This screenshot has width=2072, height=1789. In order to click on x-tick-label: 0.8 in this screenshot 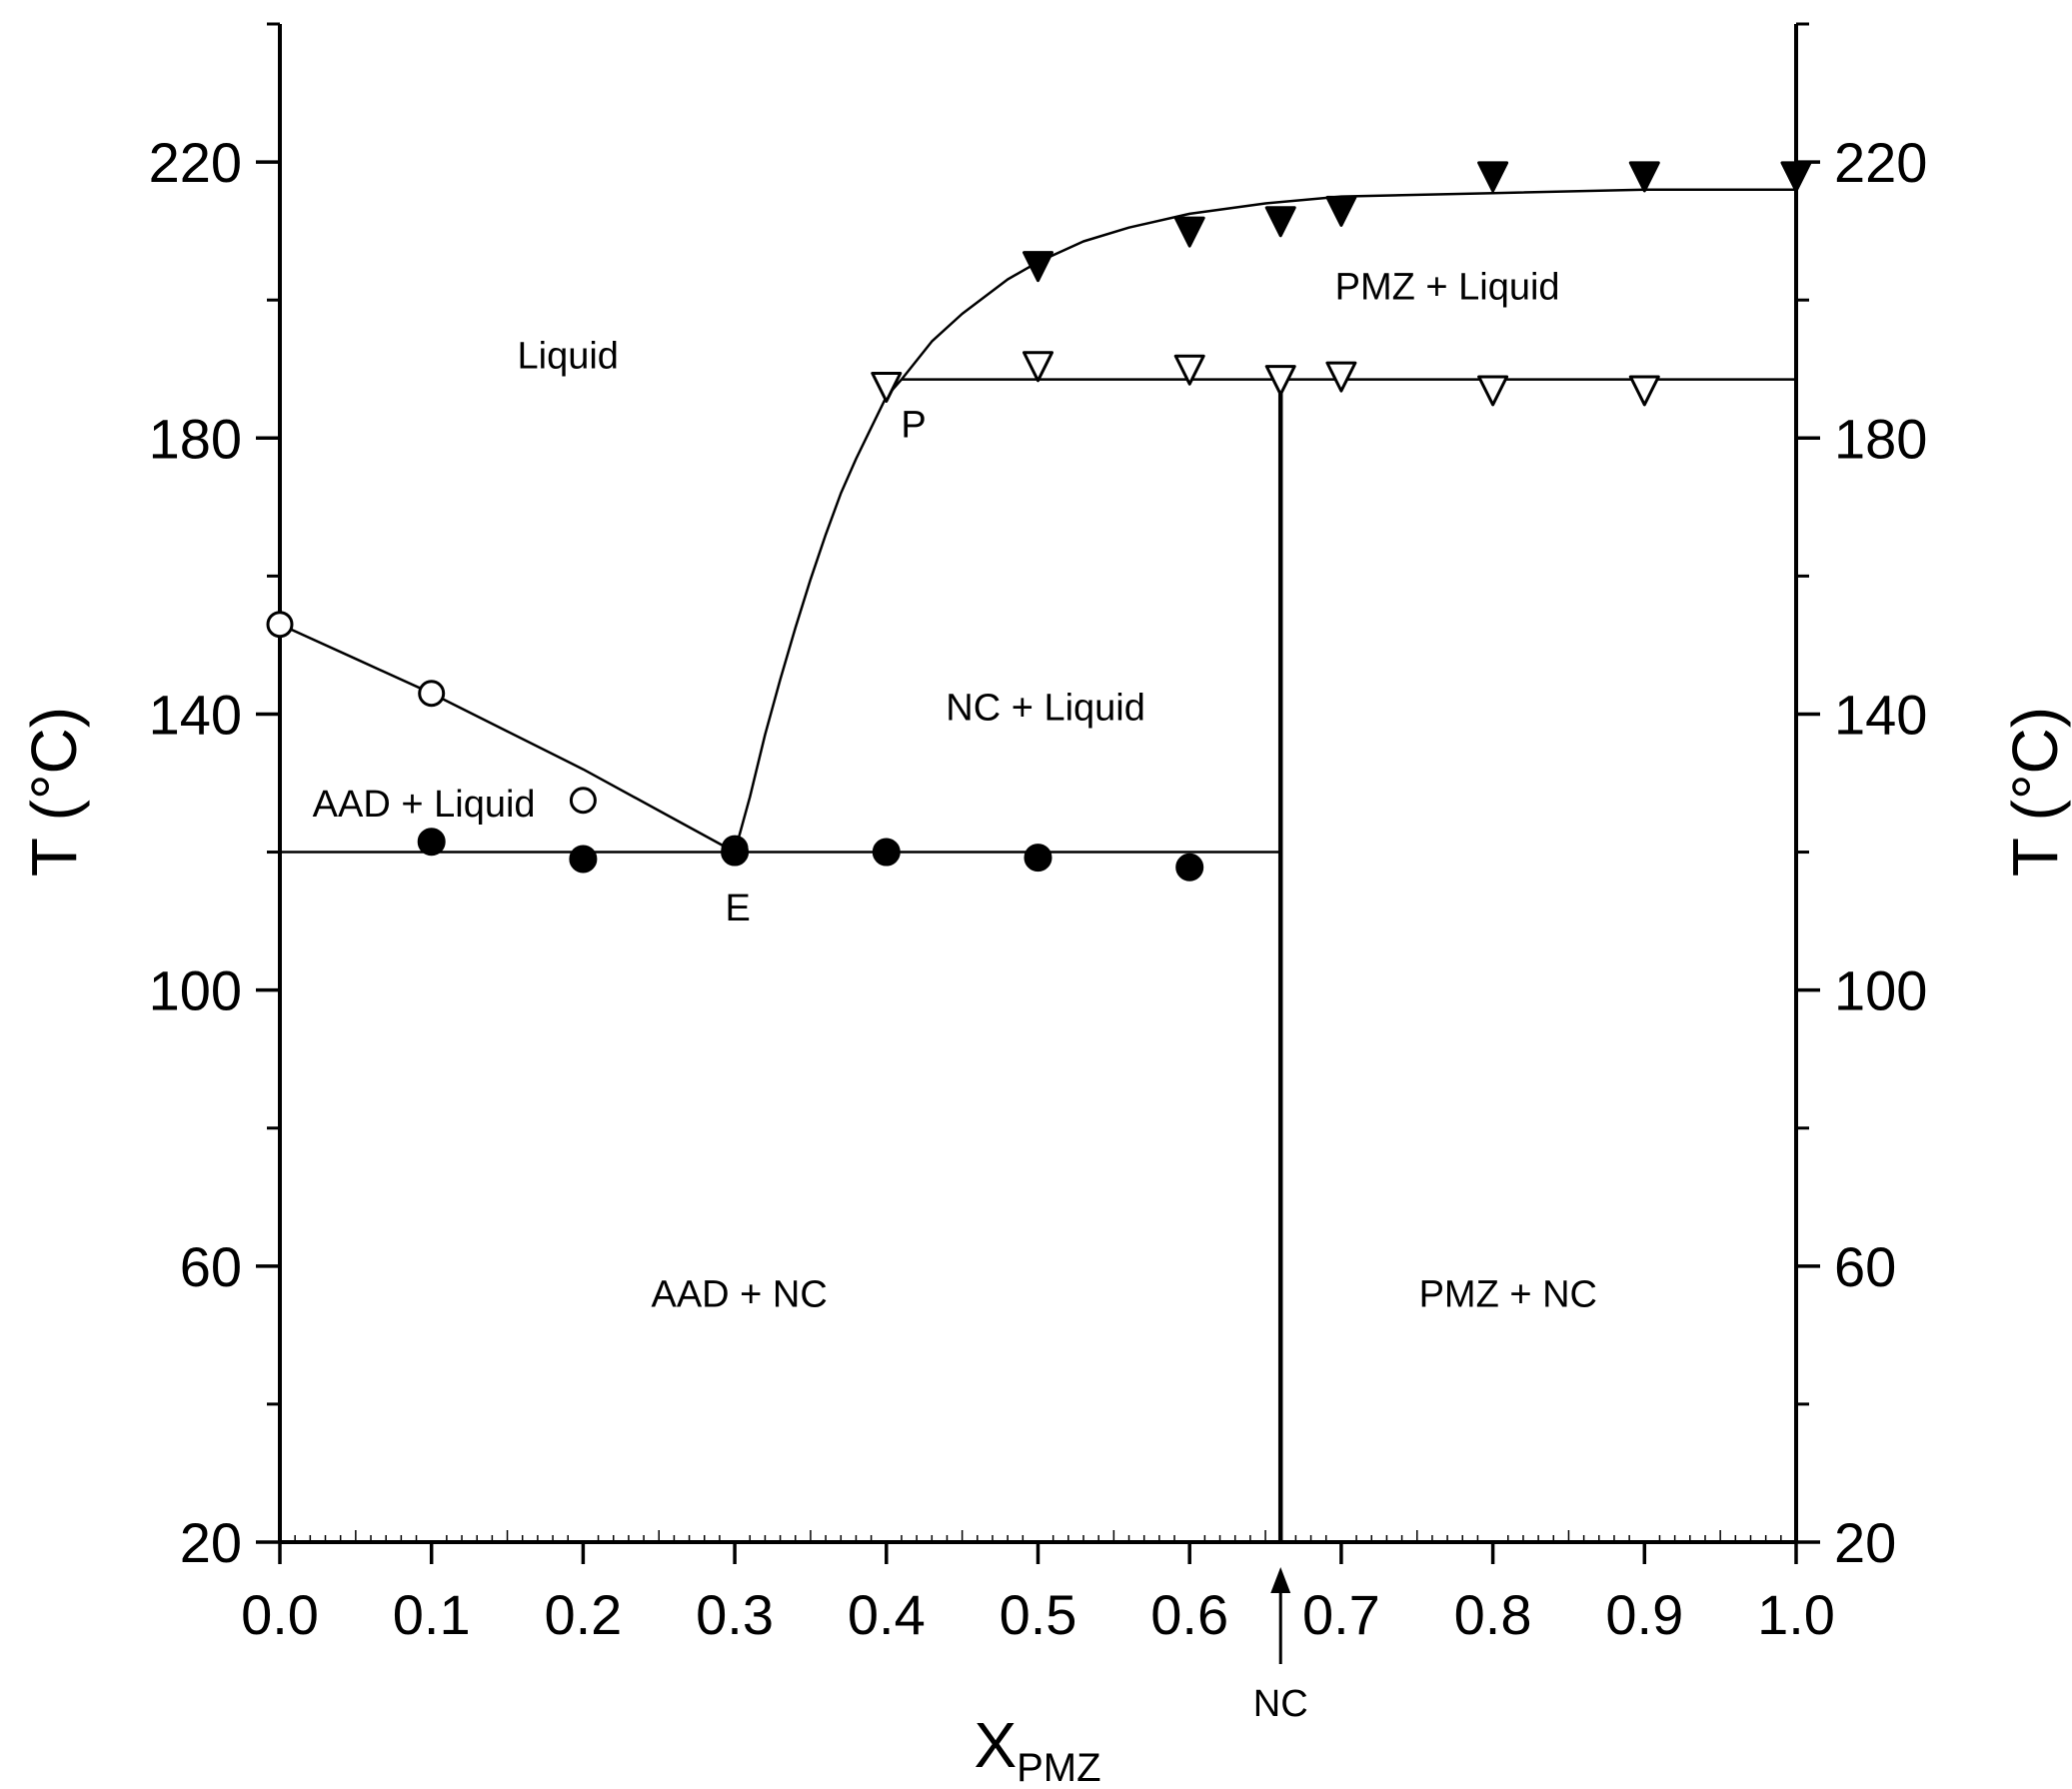, I will do `click(1493, 1614)`.